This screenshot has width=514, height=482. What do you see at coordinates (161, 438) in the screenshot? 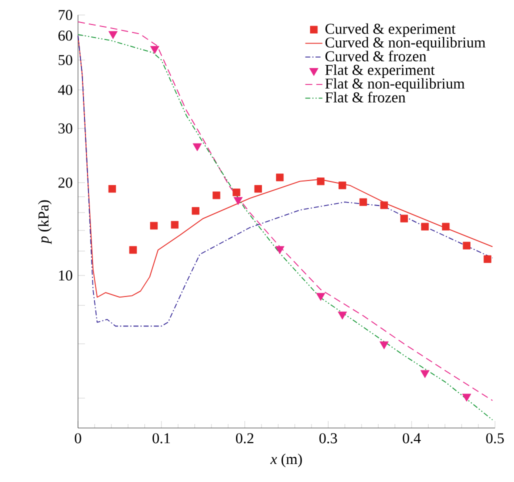
I see `x-tick-label: 0.1` at bounding box center [161, 438].